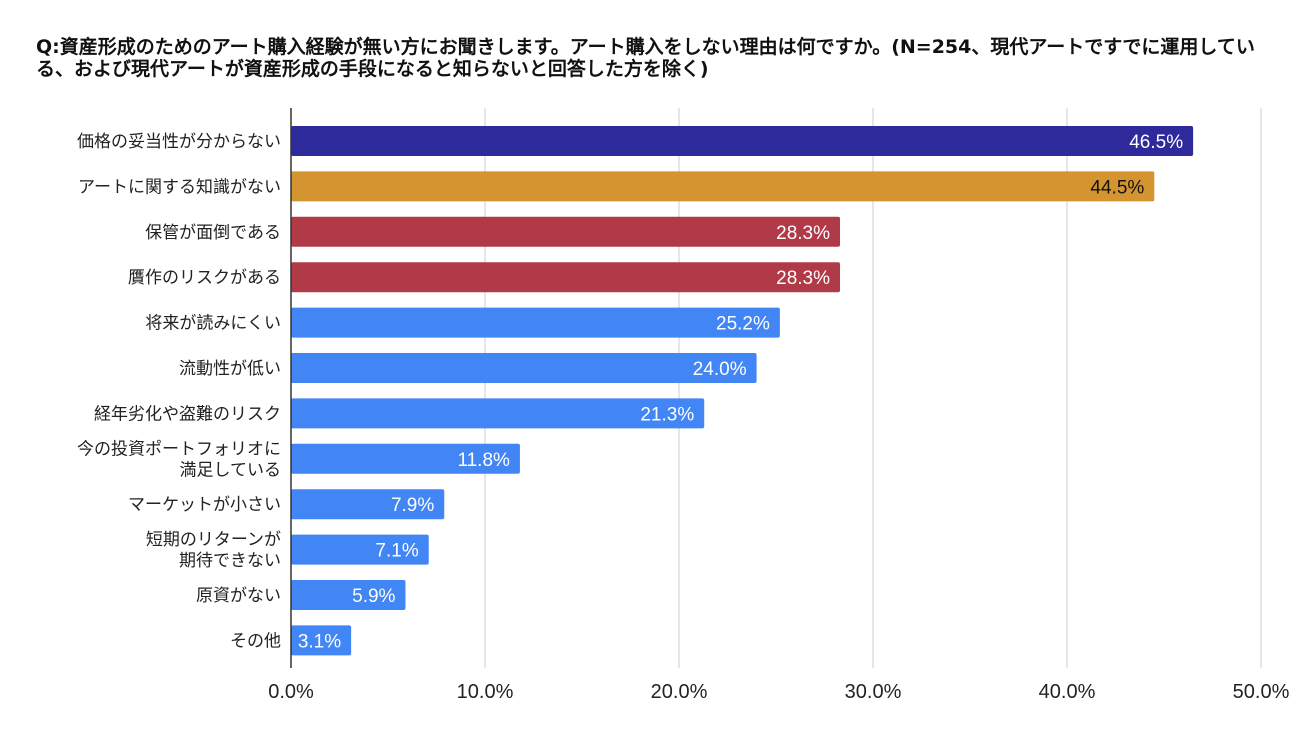  I want to click on category-label: 将来が読みにくい, so click(213, 324).